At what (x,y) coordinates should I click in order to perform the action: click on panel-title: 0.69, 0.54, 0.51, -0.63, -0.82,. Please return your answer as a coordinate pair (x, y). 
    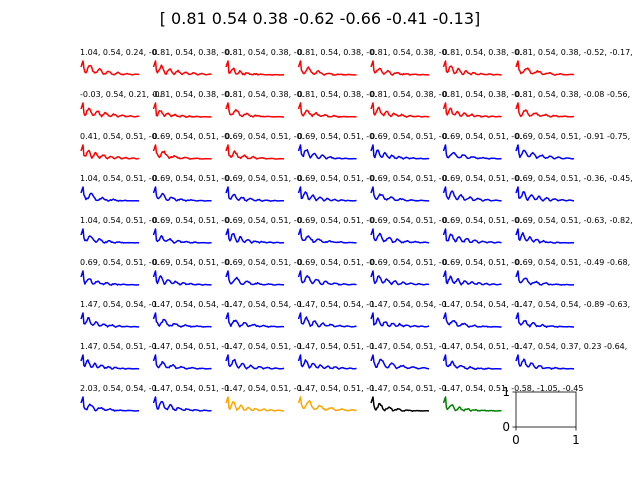
    Looking at the image, I should click on (574, 220).